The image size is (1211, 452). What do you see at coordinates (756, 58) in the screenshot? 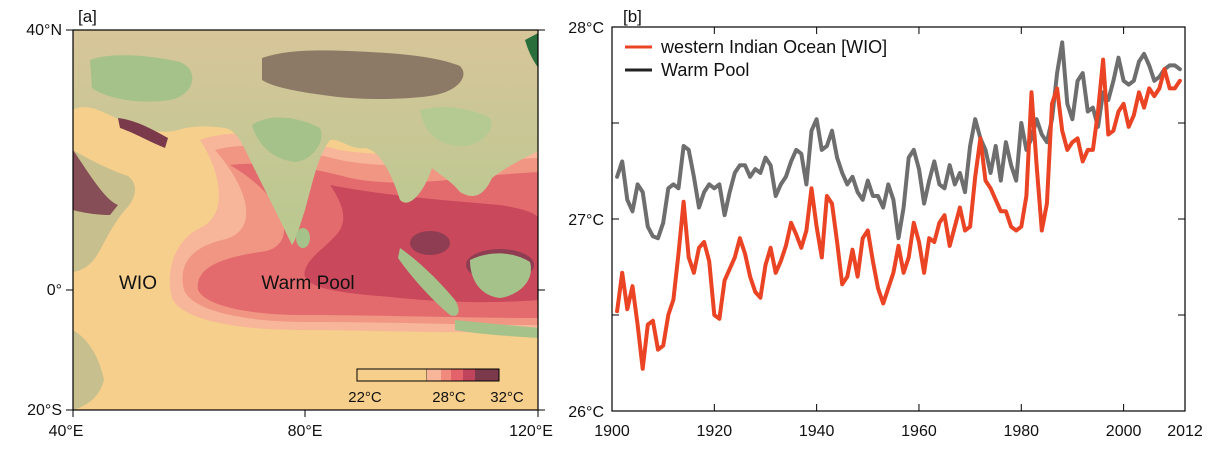
I see `legend: western Indian Ocean [WIO] Warm Pool` at bounding box center [756, 58].